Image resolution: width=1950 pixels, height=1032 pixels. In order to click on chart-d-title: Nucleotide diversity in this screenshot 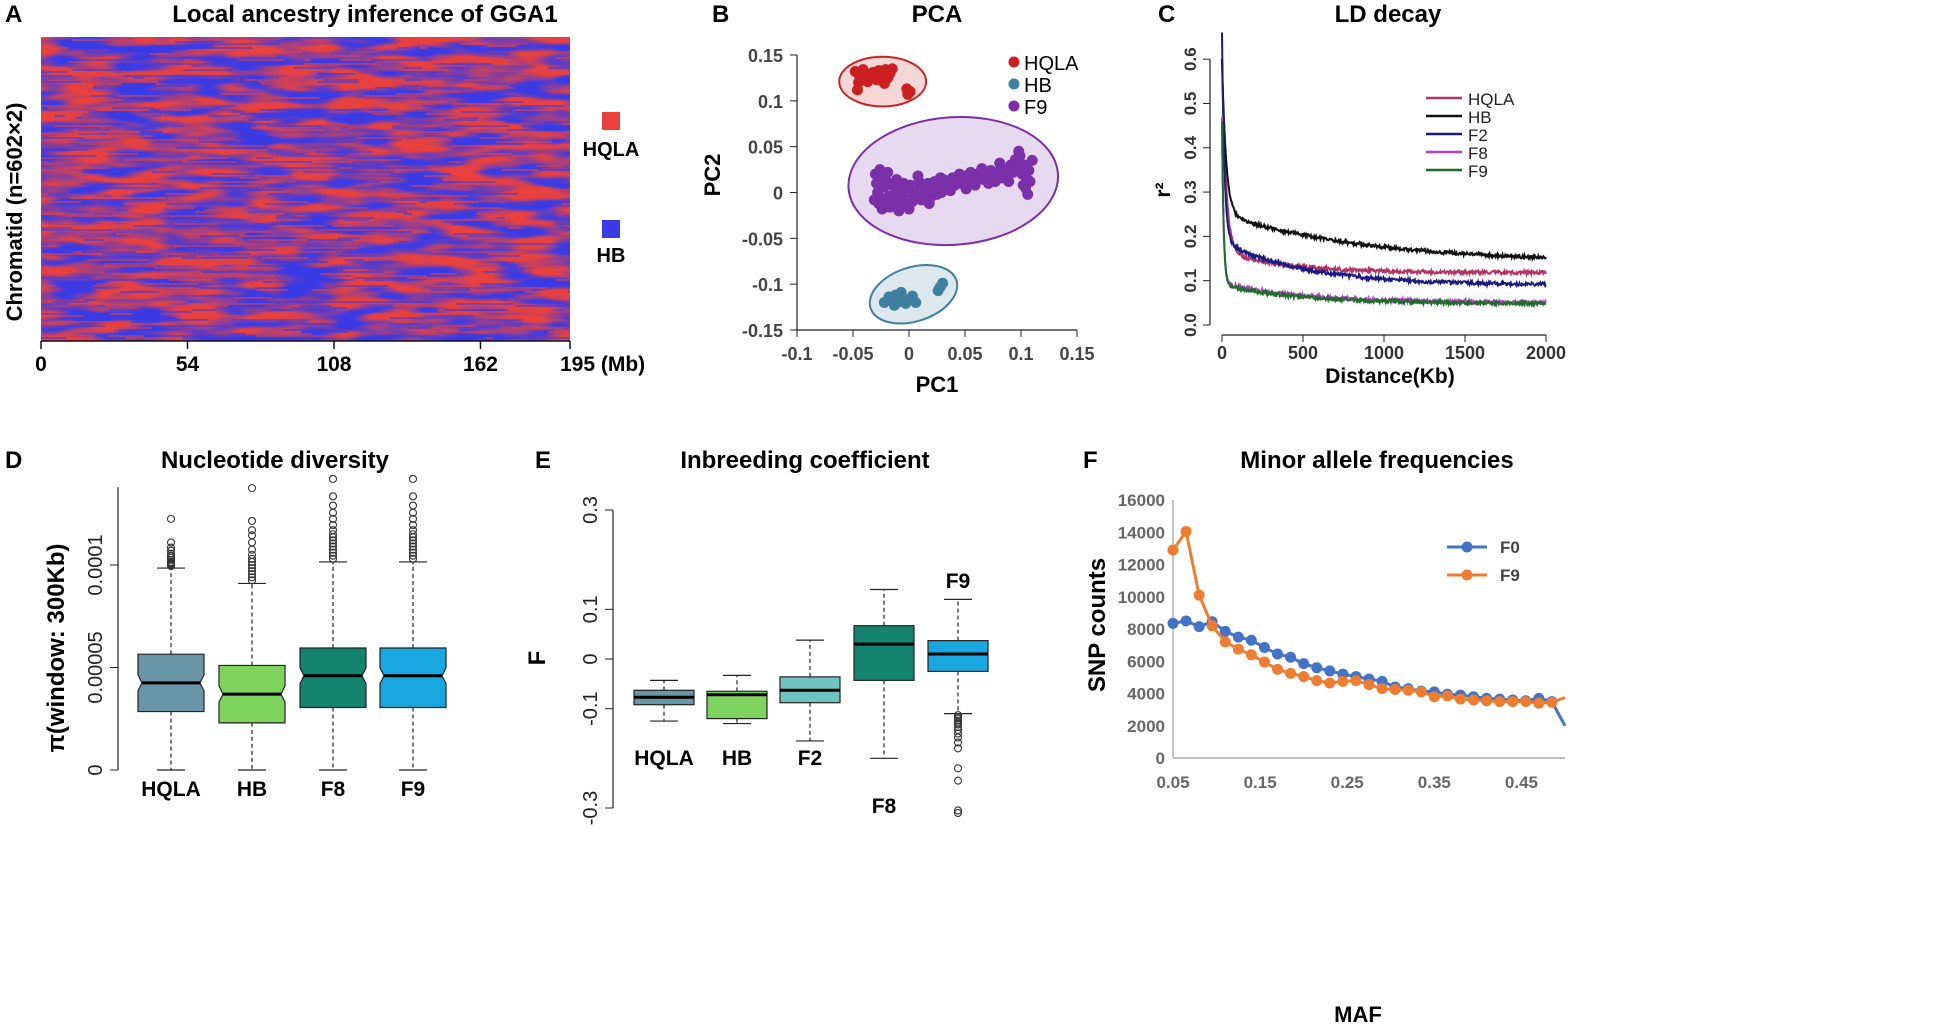, I will do `click(275, 460)`.